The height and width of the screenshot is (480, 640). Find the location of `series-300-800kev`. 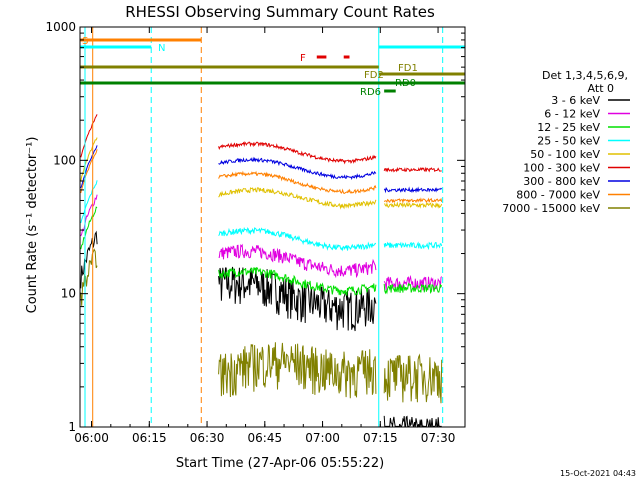

series-300-800kev is located at coordinates (261, 169).